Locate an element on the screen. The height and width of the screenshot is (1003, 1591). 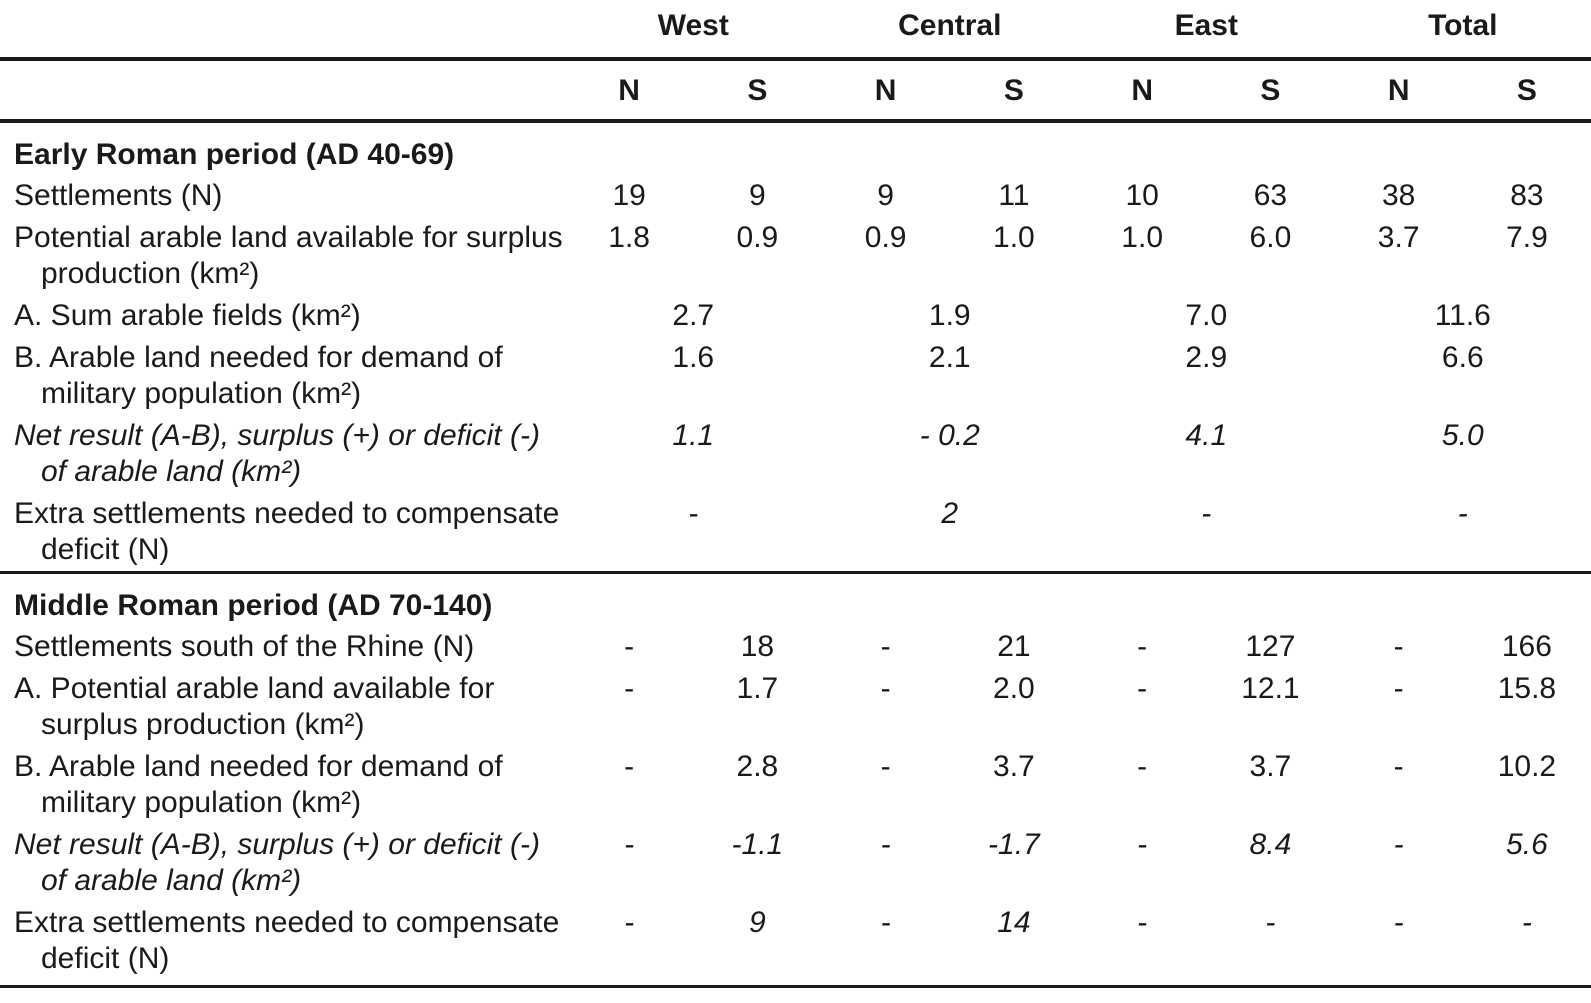
data-cell: 7.9 is located at coordinates (1527, 237).